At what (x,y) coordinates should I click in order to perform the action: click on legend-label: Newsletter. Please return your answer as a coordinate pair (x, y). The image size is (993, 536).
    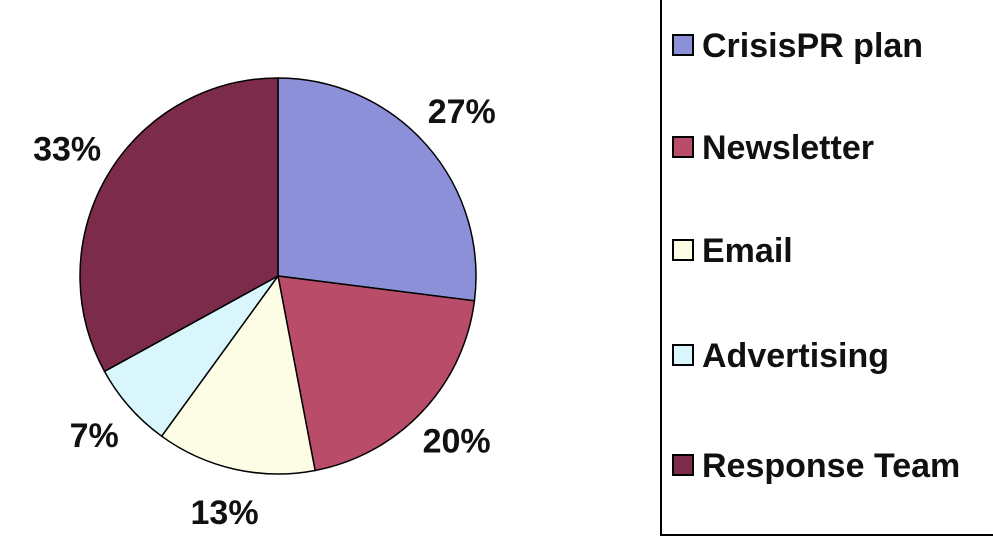
    Looking at the image, I should click on (788, 148).